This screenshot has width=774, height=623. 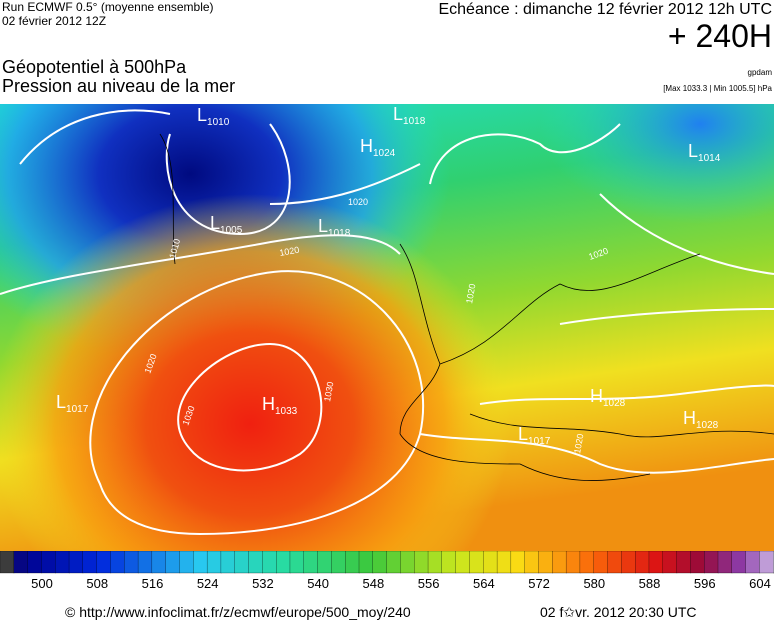 I want to click on center-value: 1024, so click(x=384, y=153).